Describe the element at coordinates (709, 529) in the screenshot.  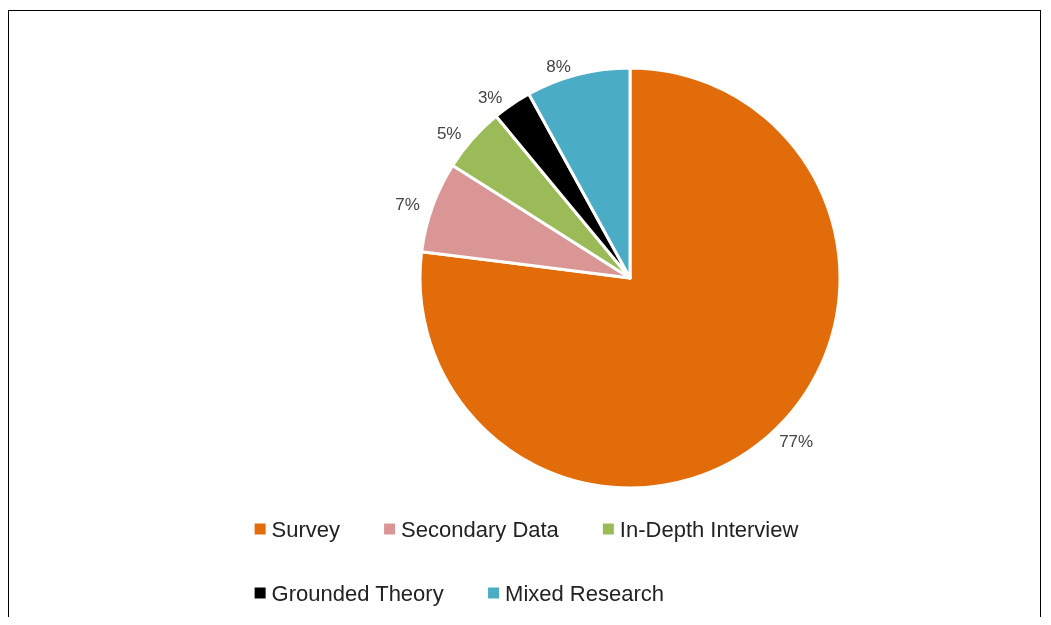
I see `legend-label: In-Depth Interview` at that location.